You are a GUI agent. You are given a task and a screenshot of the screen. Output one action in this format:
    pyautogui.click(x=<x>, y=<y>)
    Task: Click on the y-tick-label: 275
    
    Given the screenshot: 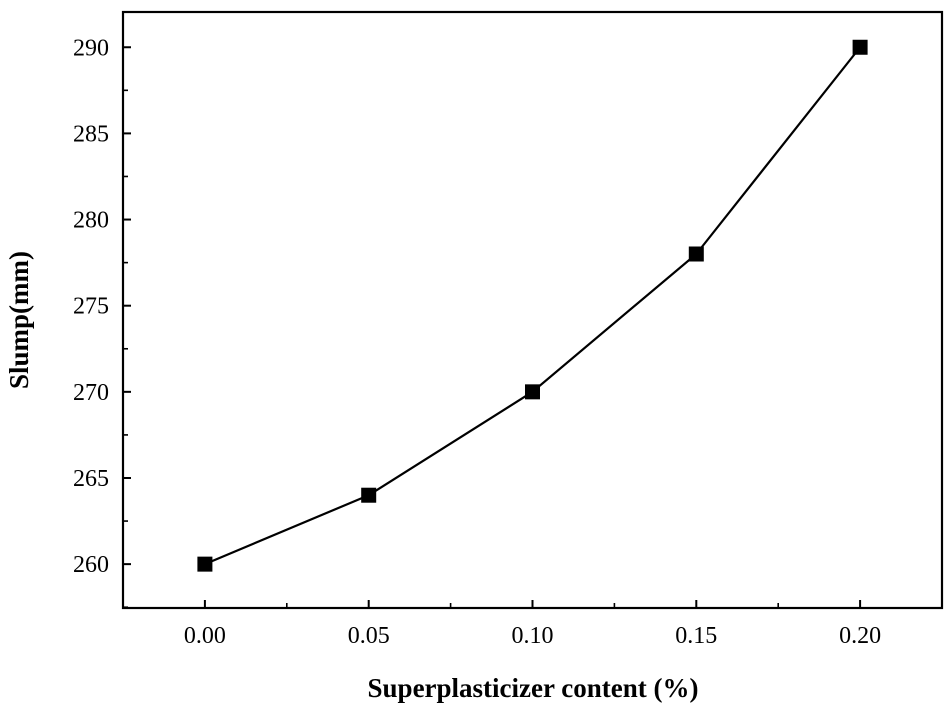 What is the action you would take?
    pyautogui.click(x=91, y=307)
    